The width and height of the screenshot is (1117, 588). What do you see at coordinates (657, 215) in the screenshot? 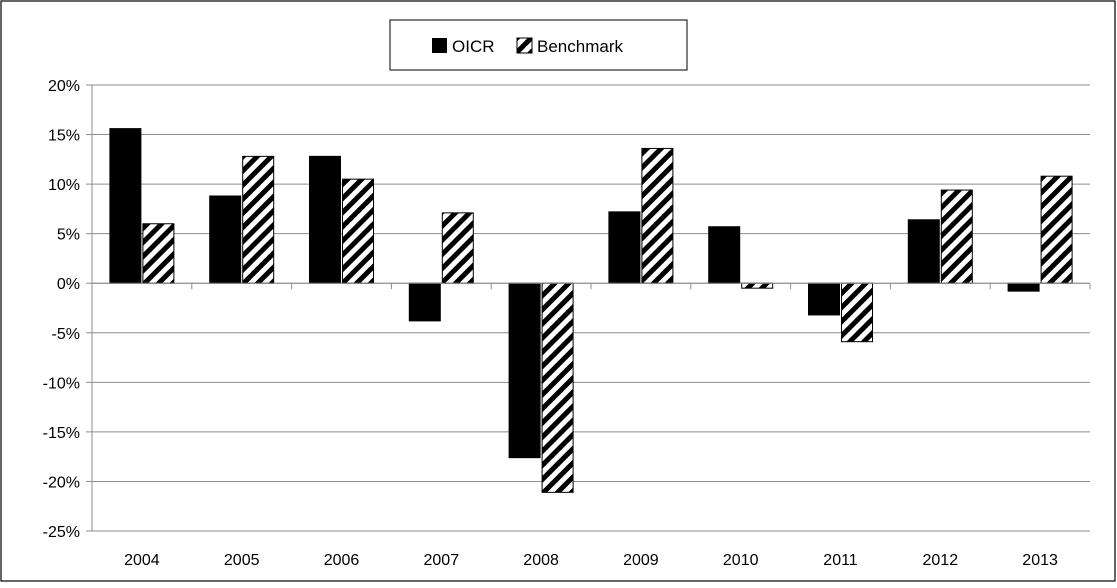
I see `bar-benchmark-2009` at bounding box center [657, 215].